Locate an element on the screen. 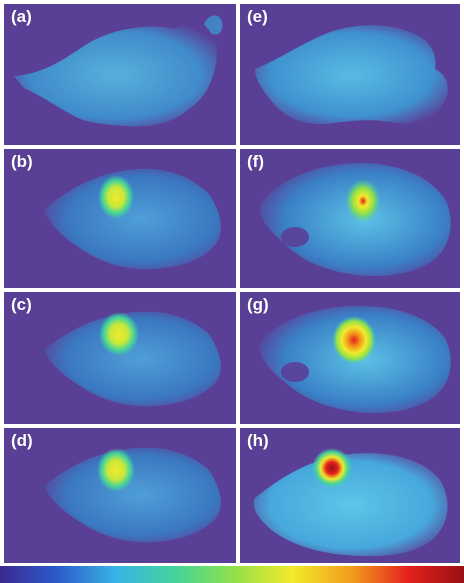 This screenshot has width=464, height=583. panel-h: (h) is located at coordinates (350, 495).